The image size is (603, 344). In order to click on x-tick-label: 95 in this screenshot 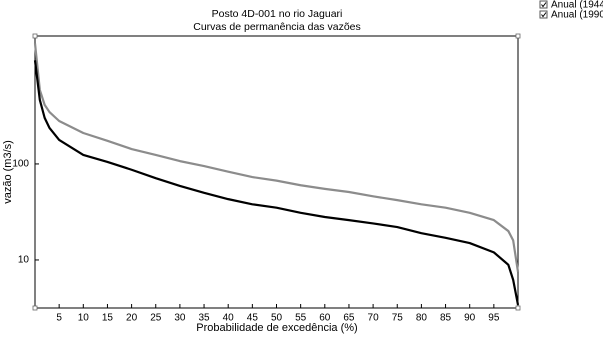, I will do `click(494, 318)`.